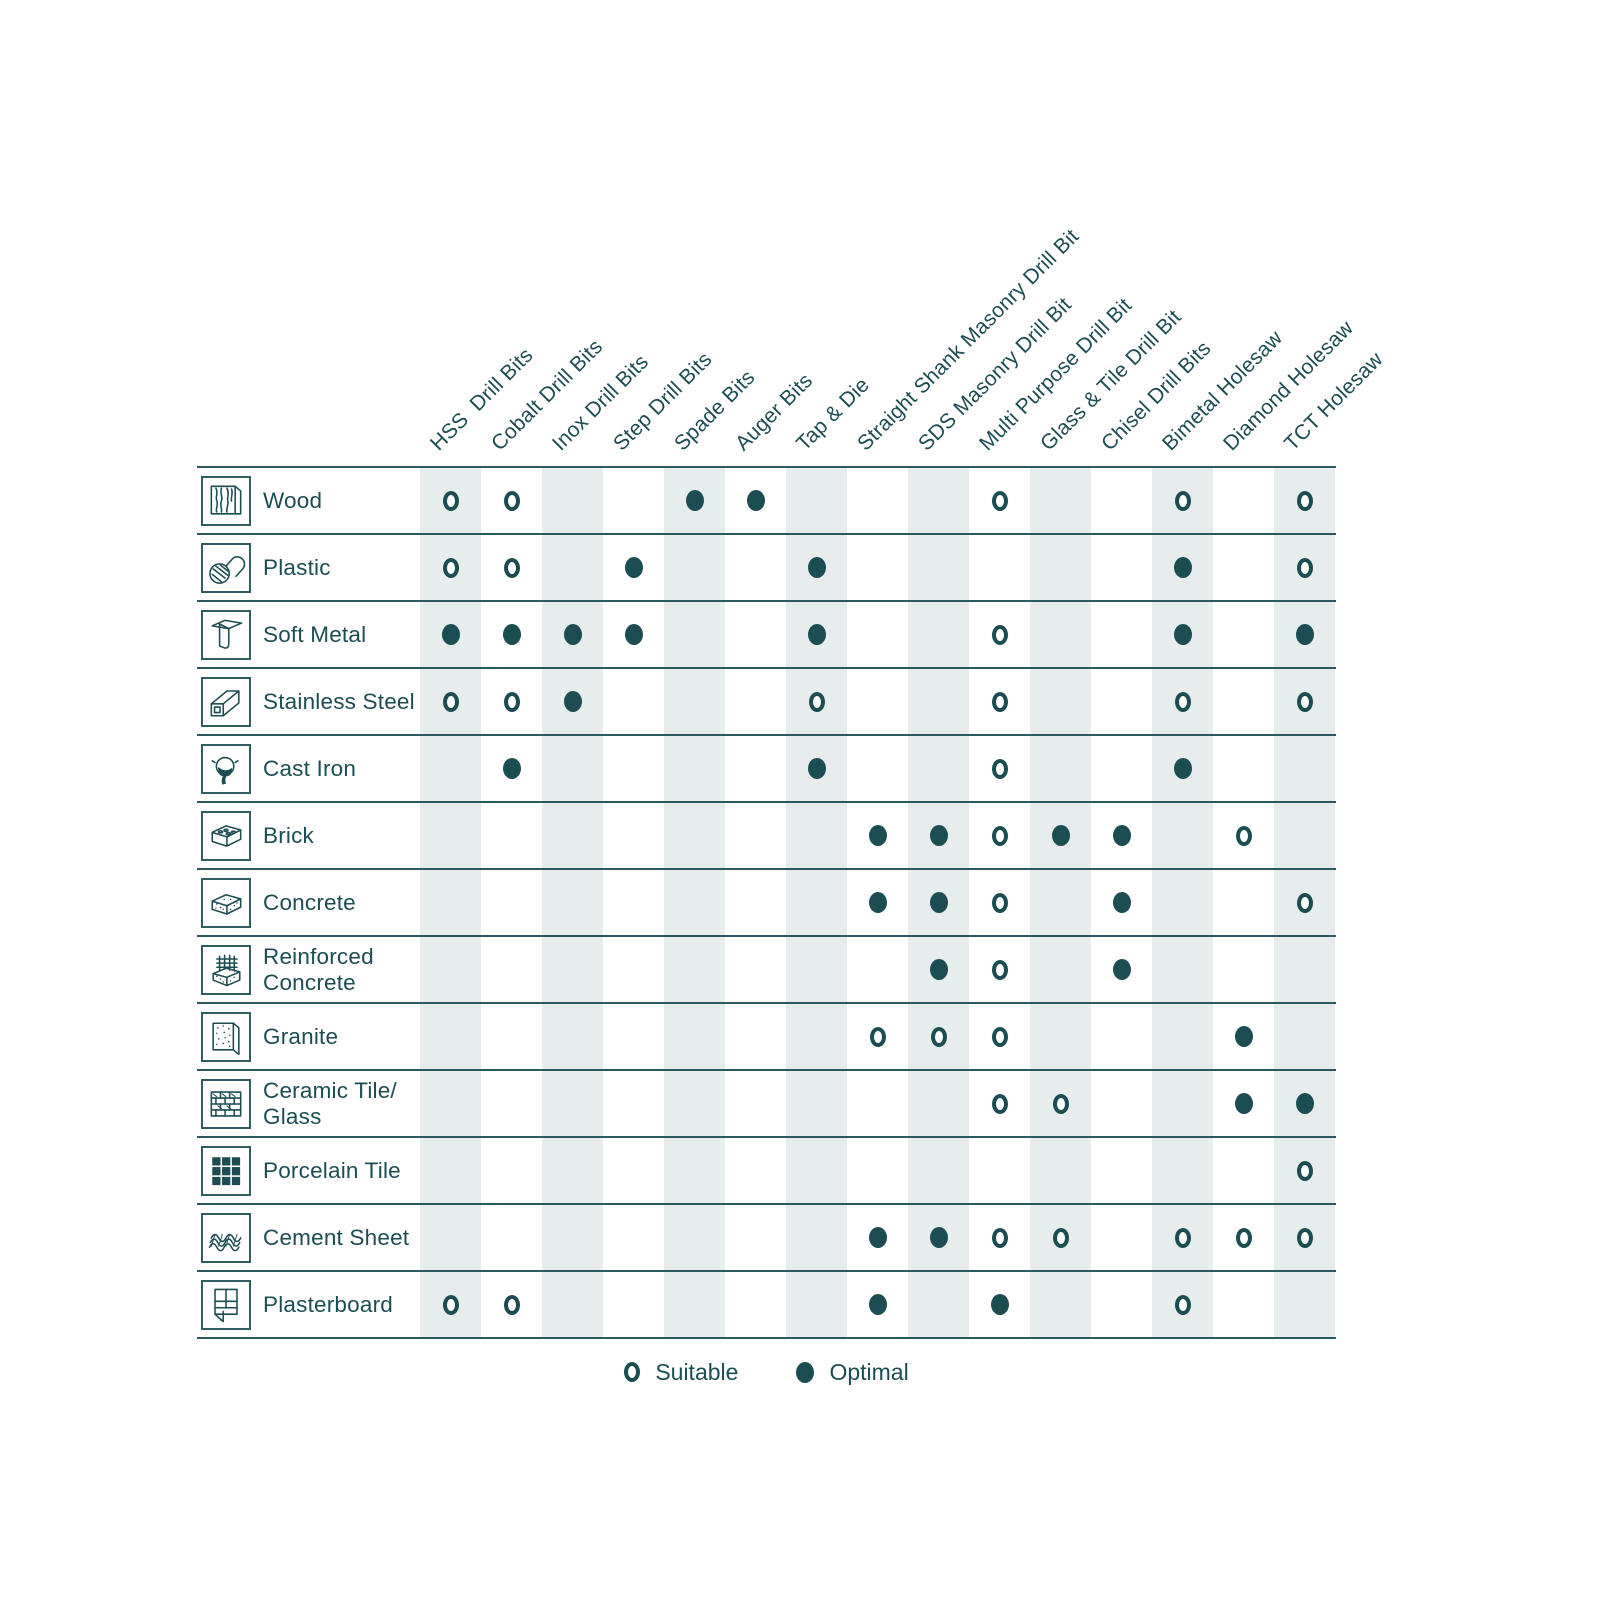 This screenshot has width=1600, height=1600. Describe the element at coordinates (1304, 768) in the screenshot. I see `cell-cast-iron-tct-holesaw` at that location.